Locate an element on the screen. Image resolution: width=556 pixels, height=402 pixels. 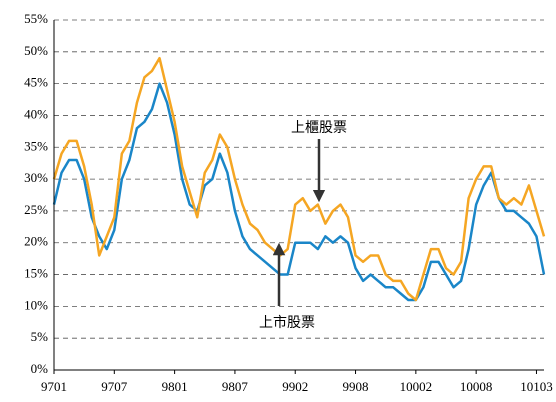
annotation: 上櫃股票 is located at coordinates (319, 128).